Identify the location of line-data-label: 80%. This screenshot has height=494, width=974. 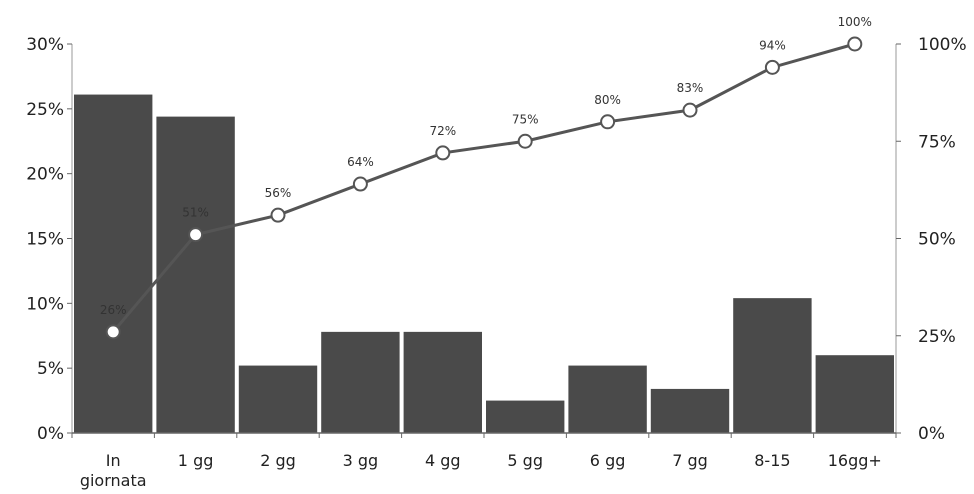
(607, 100).